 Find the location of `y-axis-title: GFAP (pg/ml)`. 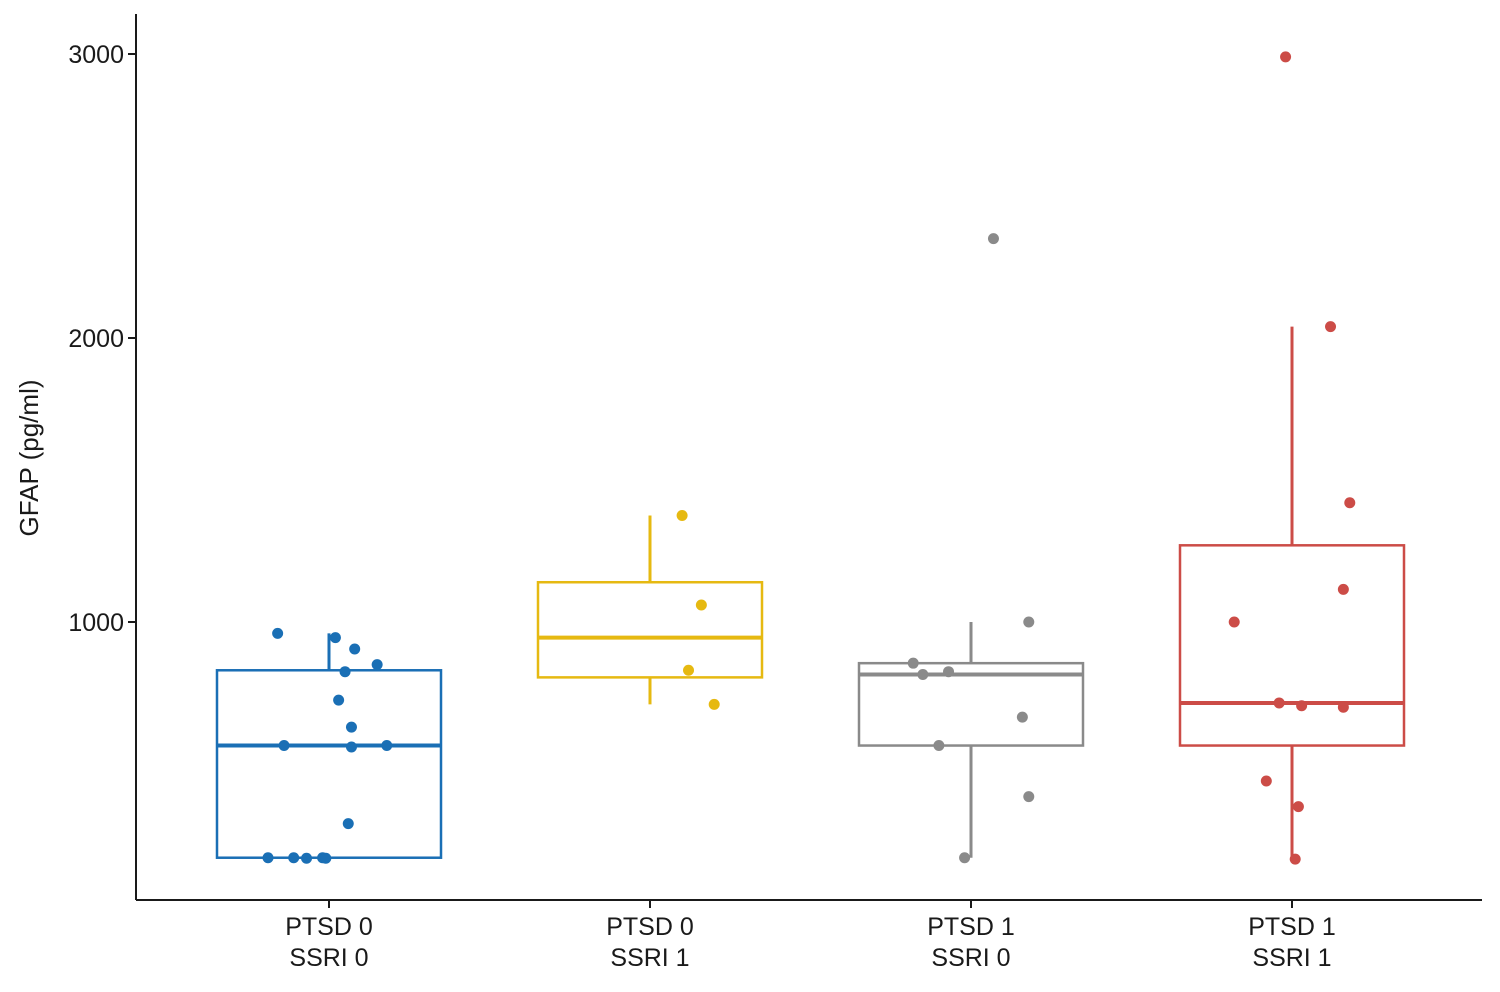

y-axis-title: GFAP (pg/ml) is located at coordinates (29, 457).